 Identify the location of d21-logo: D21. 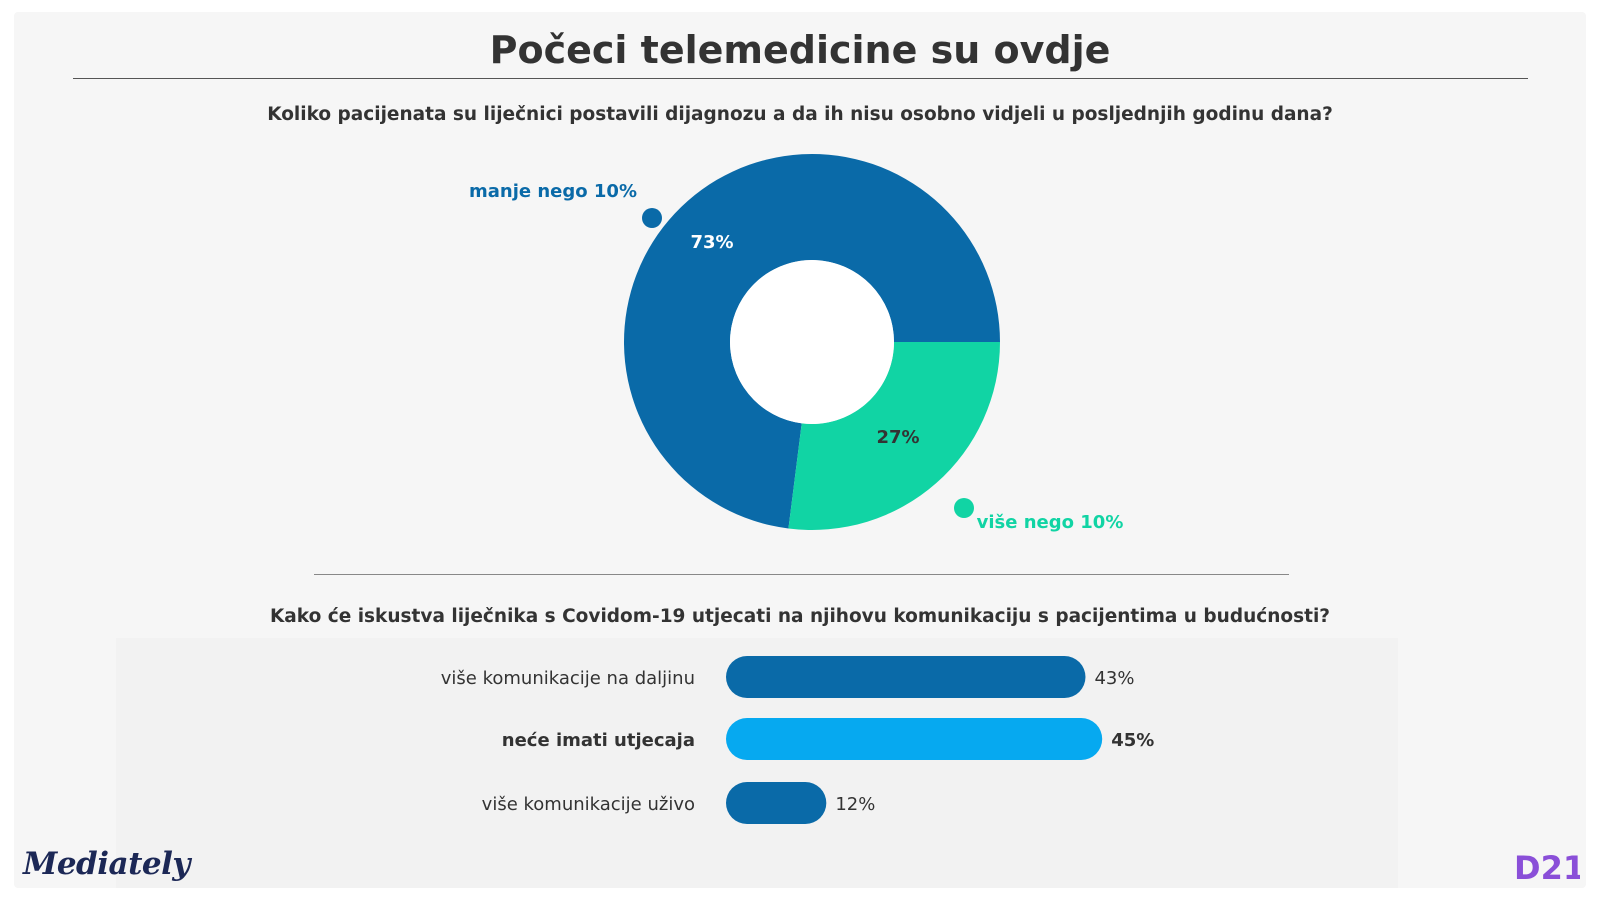
(1547, 867).